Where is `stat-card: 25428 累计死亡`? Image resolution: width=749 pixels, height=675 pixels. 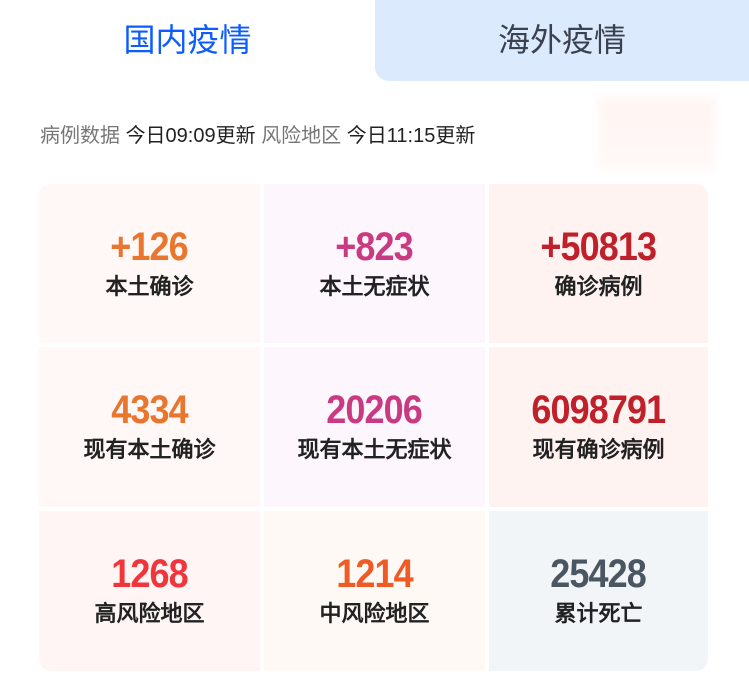 stat-card: 25428 累计死亡 is located at coordinates (598, 591).